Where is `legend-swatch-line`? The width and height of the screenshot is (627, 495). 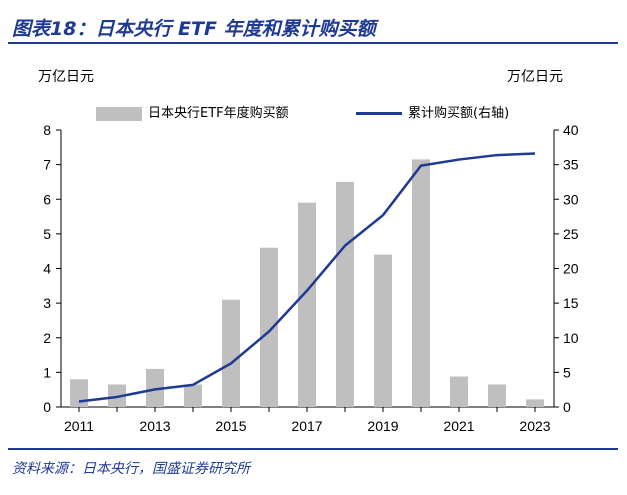
legend-swatch-line is located at coordinates (379, 113).